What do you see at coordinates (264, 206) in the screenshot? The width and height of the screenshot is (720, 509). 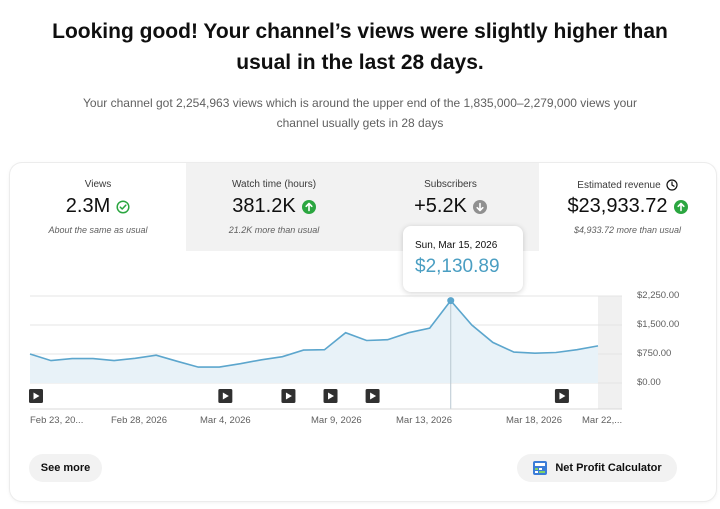 I see `metric-value: 381.2K` at bounding box center [264, 206].